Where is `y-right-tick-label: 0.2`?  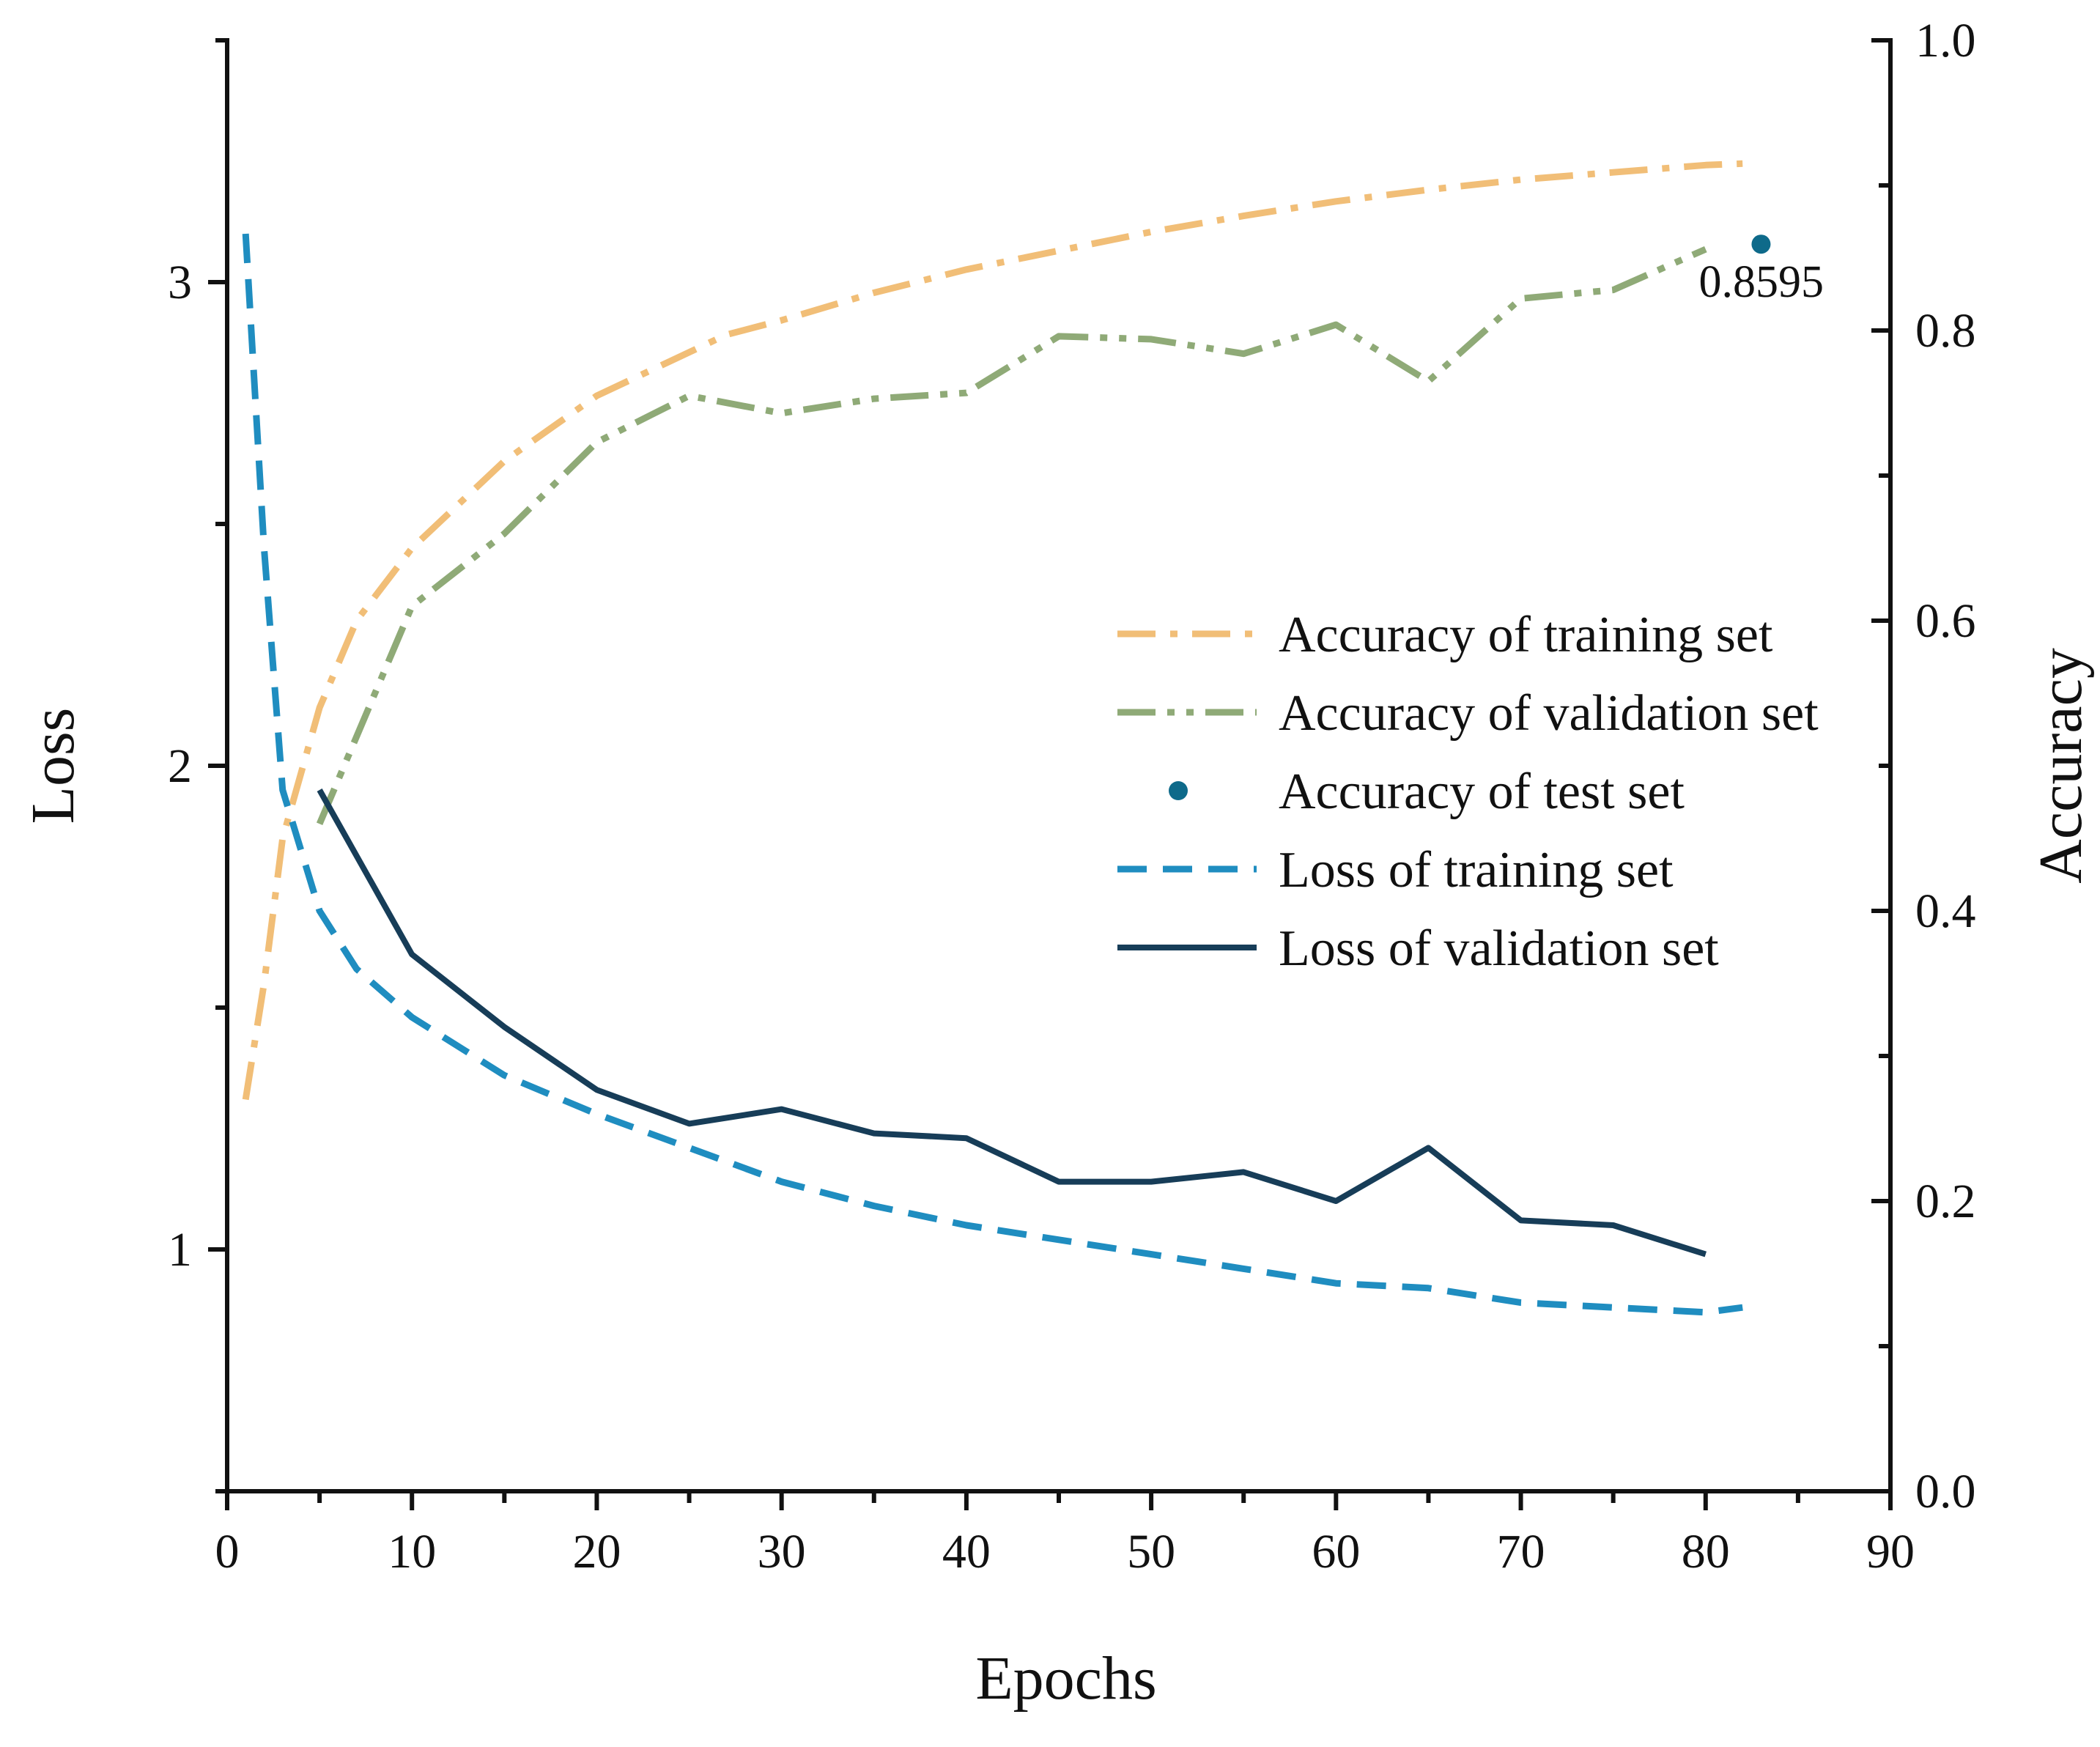 y-right-tick-label: 0.2 is located at coordinates (1946, 1201).